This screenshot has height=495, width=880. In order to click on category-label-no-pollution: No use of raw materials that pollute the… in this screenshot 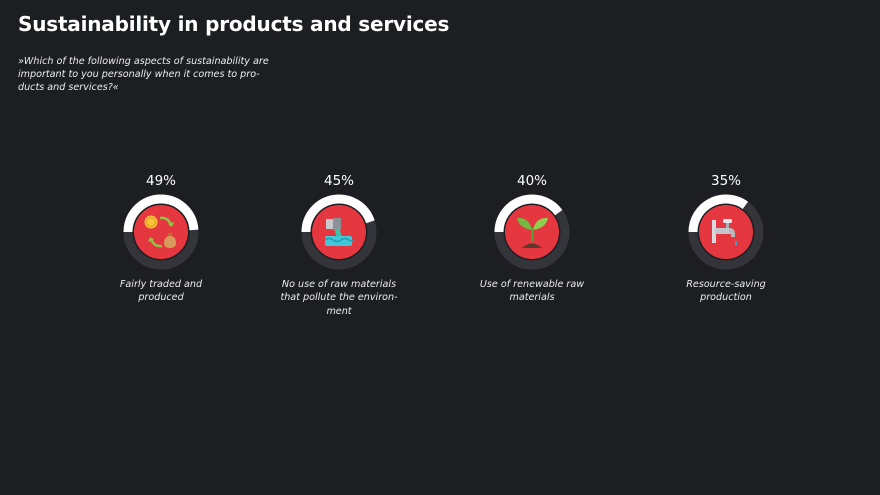, I will do `click(339, 298)`.